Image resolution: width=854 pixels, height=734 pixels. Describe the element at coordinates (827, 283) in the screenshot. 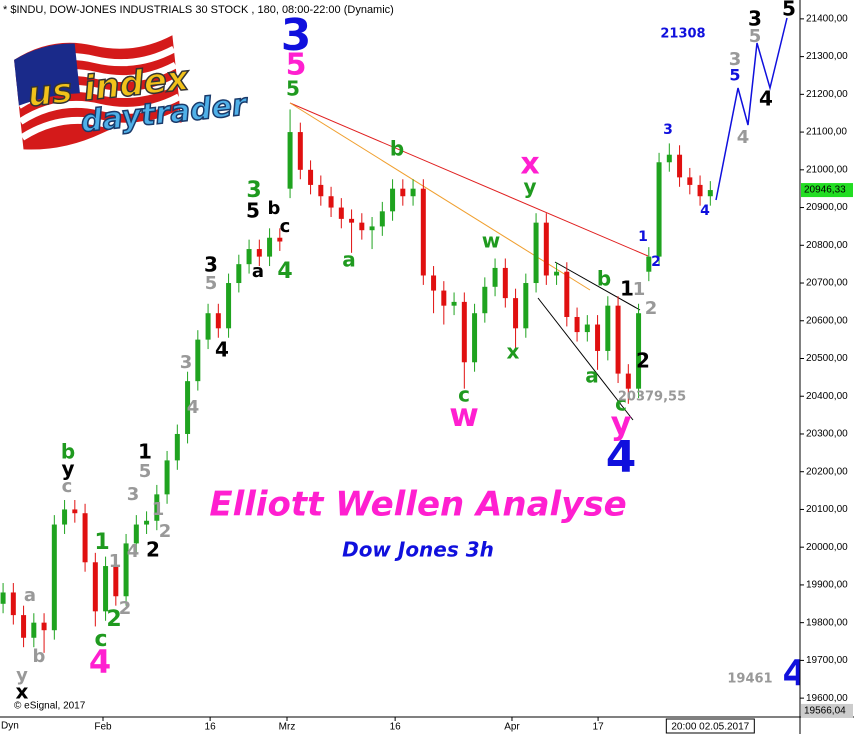

I see `y-tick-label: 20700,00` at that location.